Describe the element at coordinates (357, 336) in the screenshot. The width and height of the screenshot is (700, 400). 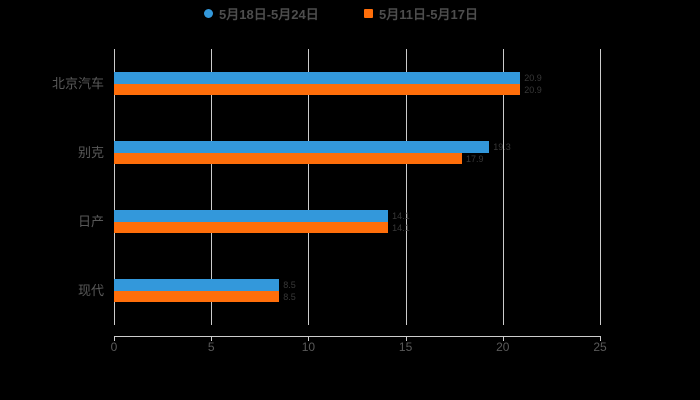
I see `x-axis-line` at that location.